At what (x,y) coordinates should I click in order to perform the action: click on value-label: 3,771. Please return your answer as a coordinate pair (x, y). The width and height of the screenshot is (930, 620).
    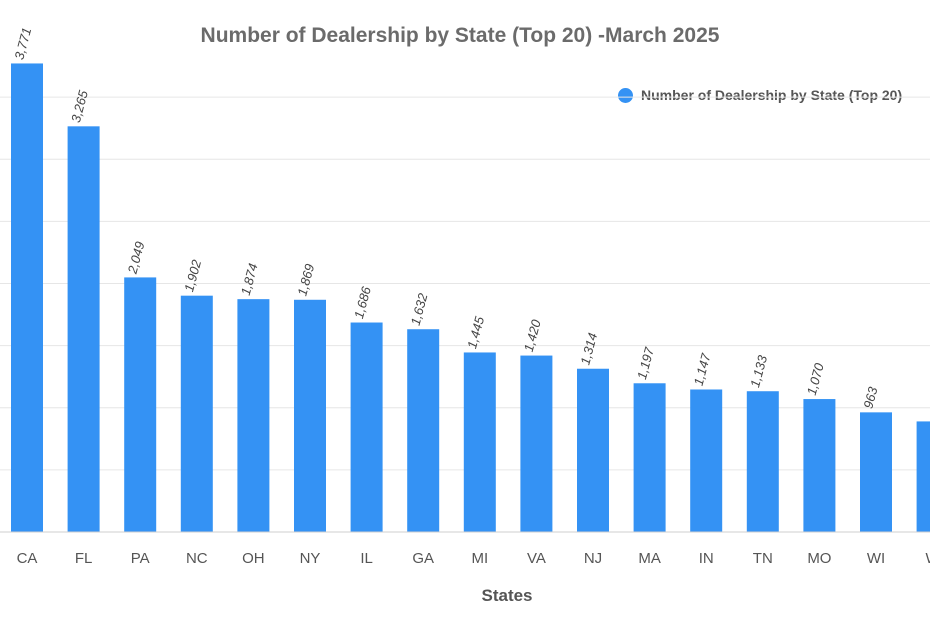
    Looking at the image, I should click on (22, 43).